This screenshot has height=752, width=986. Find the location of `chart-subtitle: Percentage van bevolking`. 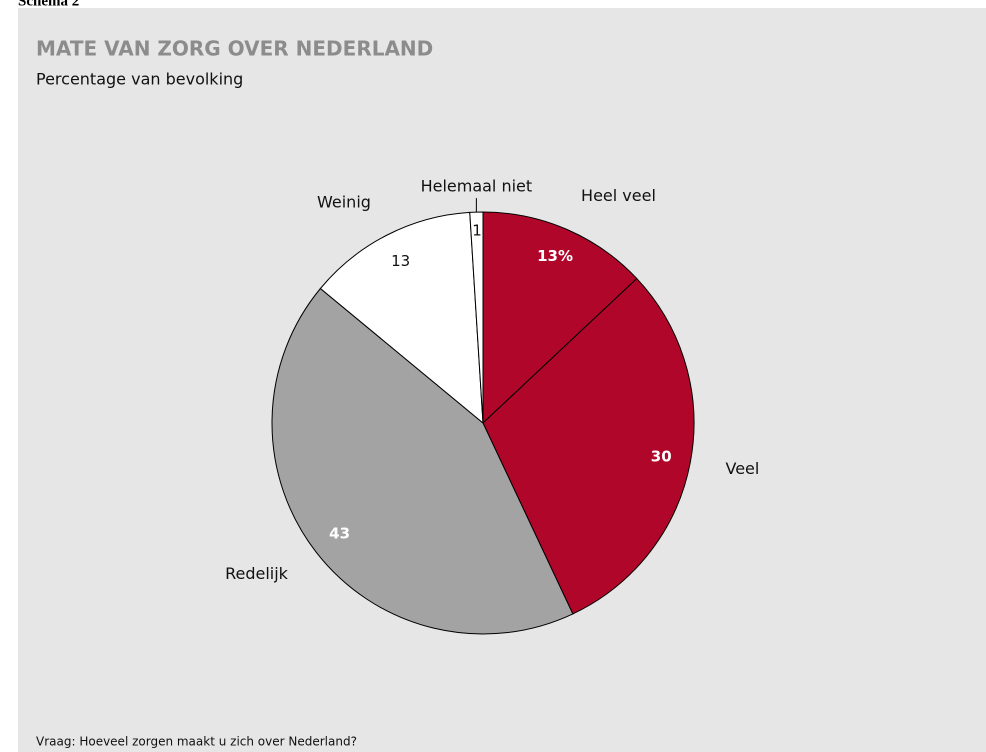

chart-subtitle: Percentage van bevolking is located at coordinates (139, 79).